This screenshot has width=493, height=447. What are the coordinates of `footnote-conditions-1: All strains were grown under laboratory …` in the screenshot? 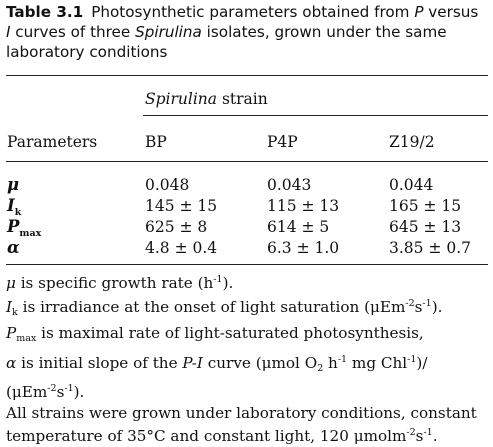 It's located at (241, 412).